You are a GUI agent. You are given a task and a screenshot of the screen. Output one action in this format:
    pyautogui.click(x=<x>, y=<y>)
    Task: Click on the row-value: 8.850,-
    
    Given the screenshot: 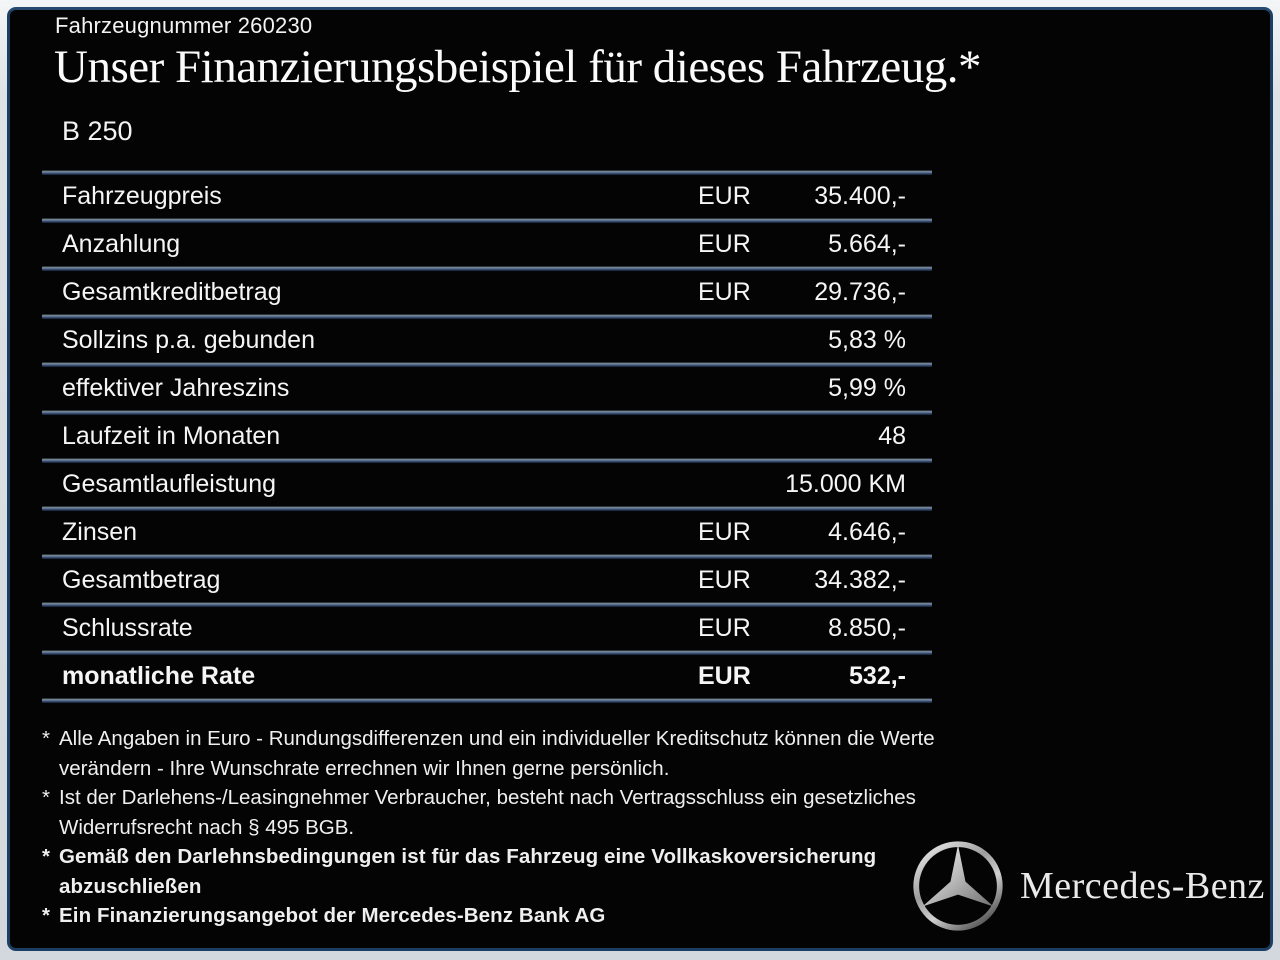 What is the action you would take?
    pyautogui.click(x=867, y=628)
    